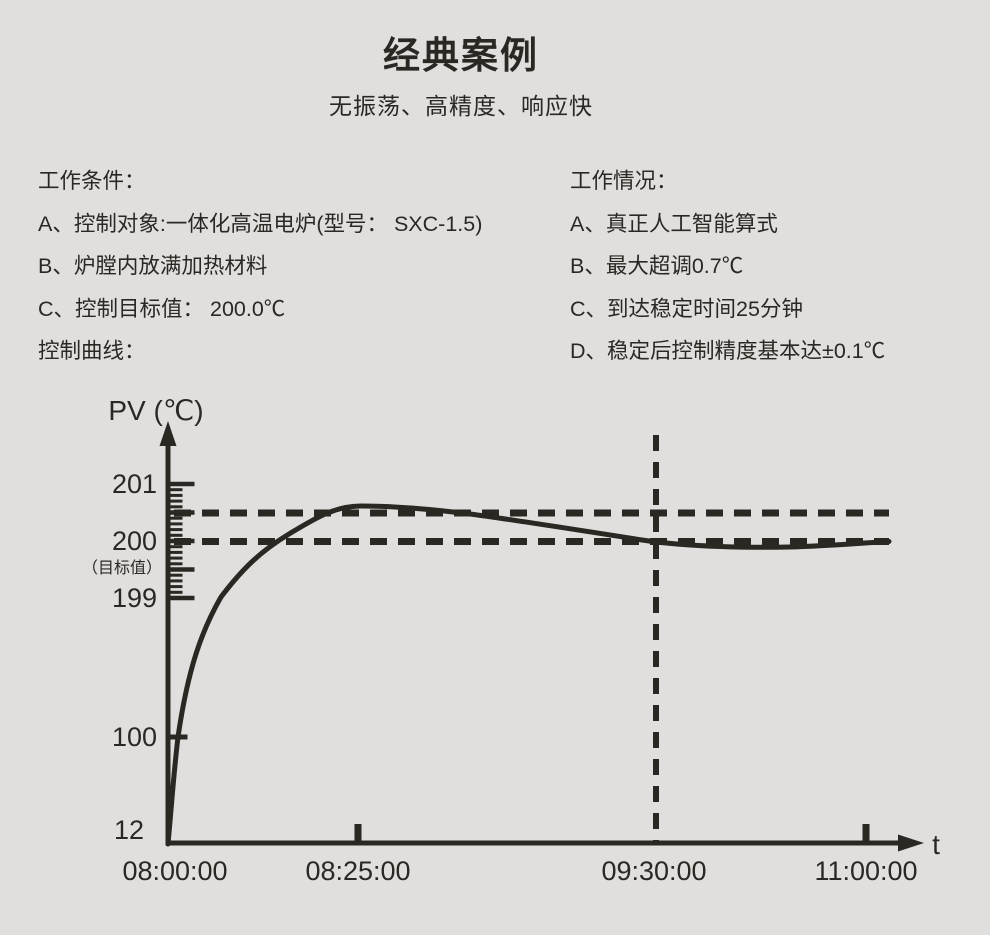 The height and width of the screenshot is (935, 990). What do you see at coordinates (134, 598) in the screenshot?
I see `y-tick-label: 199` at bounding box center [134, 598].